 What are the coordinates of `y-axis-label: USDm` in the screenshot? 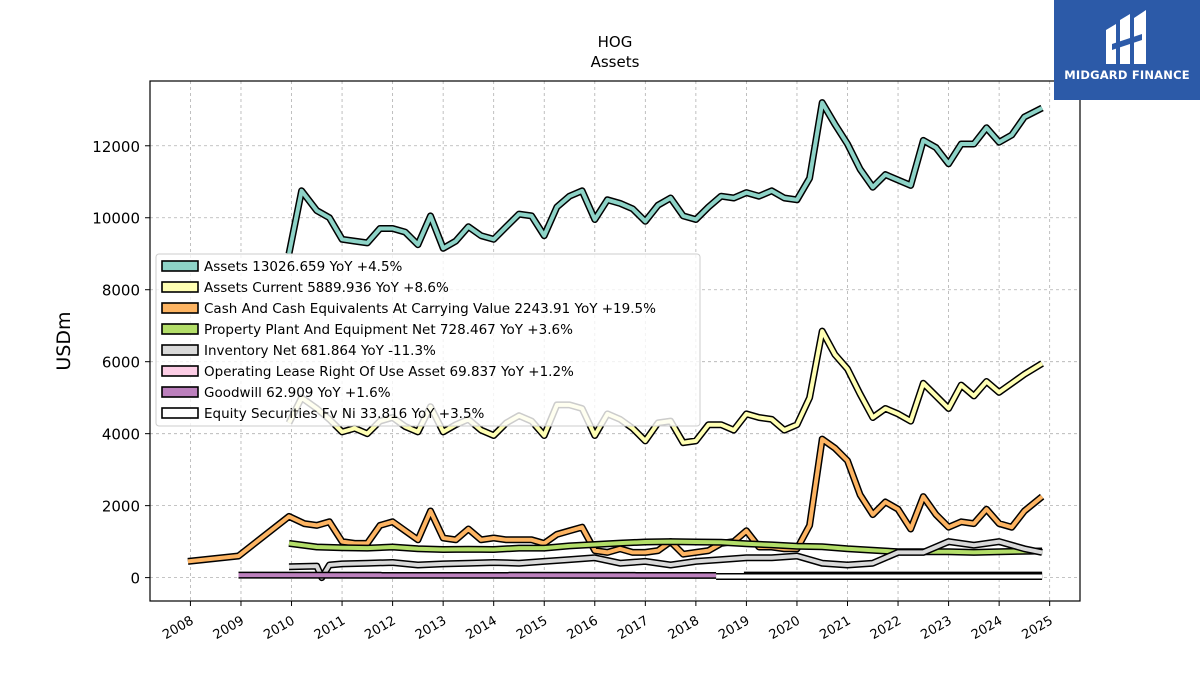 It's located at (64, 340).